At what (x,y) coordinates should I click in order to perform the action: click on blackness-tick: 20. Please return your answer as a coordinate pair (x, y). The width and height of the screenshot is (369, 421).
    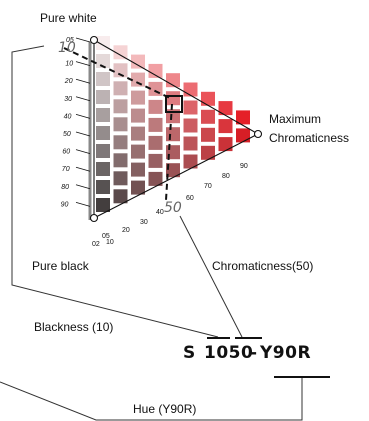
    Looking at the image, I should click on (68, 81).